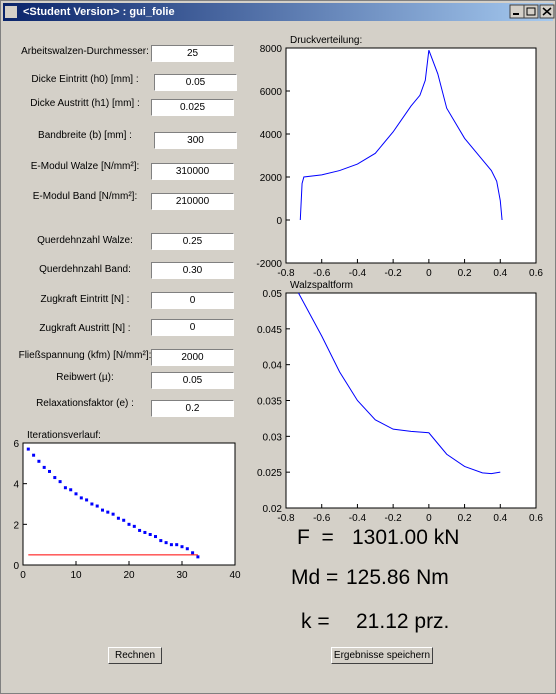 This screenshot has width=556, height=694. What do you see at coordinates (273, 437) in the screenshot?
I see `y-tick-label: 0.03` at bounding box center [273, 437].